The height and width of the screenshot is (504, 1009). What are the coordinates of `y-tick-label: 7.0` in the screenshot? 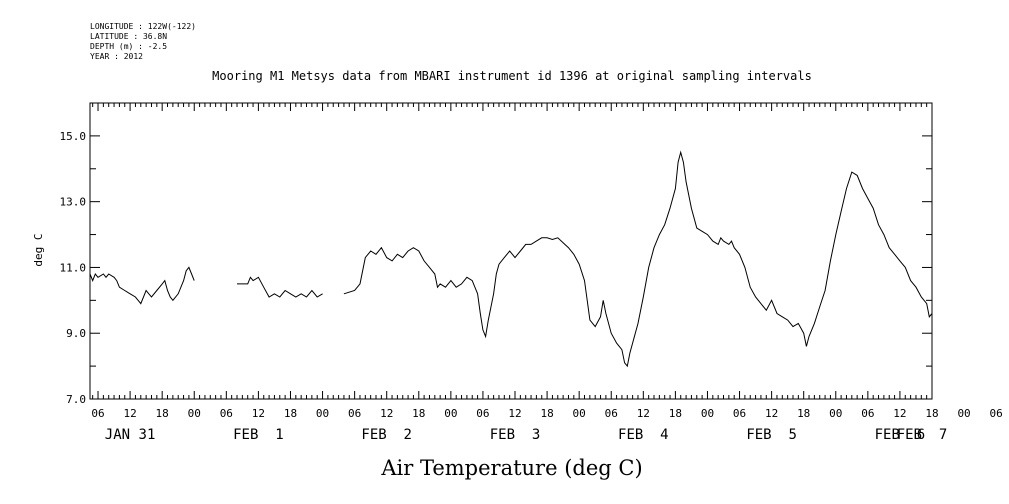 It's located at (76, 399).